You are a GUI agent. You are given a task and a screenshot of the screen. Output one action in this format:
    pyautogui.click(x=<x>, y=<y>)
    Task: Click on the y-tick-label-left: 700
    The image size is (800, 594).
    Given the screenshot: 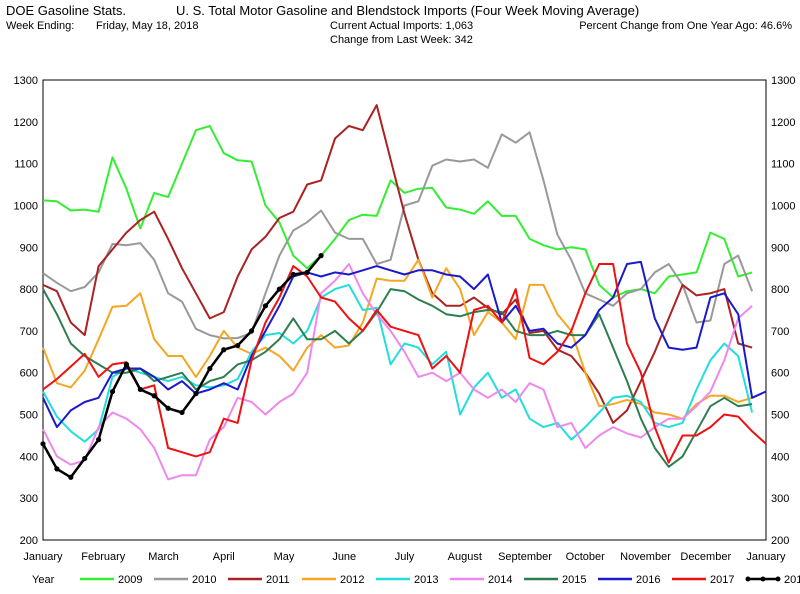 What is the action you would take?
    pyautogui.click(x=29, y=332)
    